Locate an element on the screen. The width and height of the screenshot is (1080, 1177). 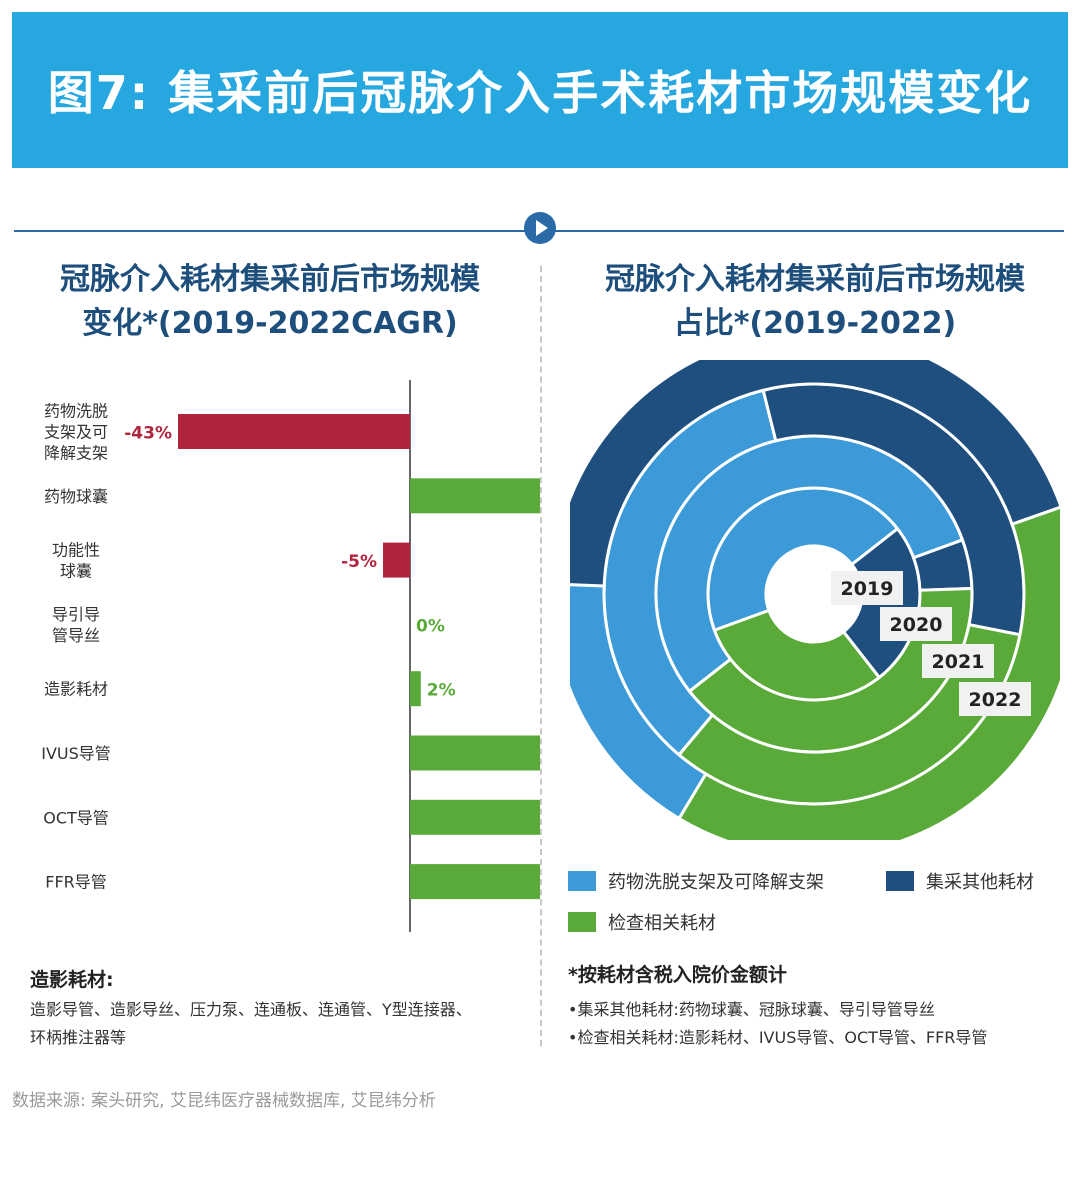
category-label: 功能性 is located at coordinates (76, 550).